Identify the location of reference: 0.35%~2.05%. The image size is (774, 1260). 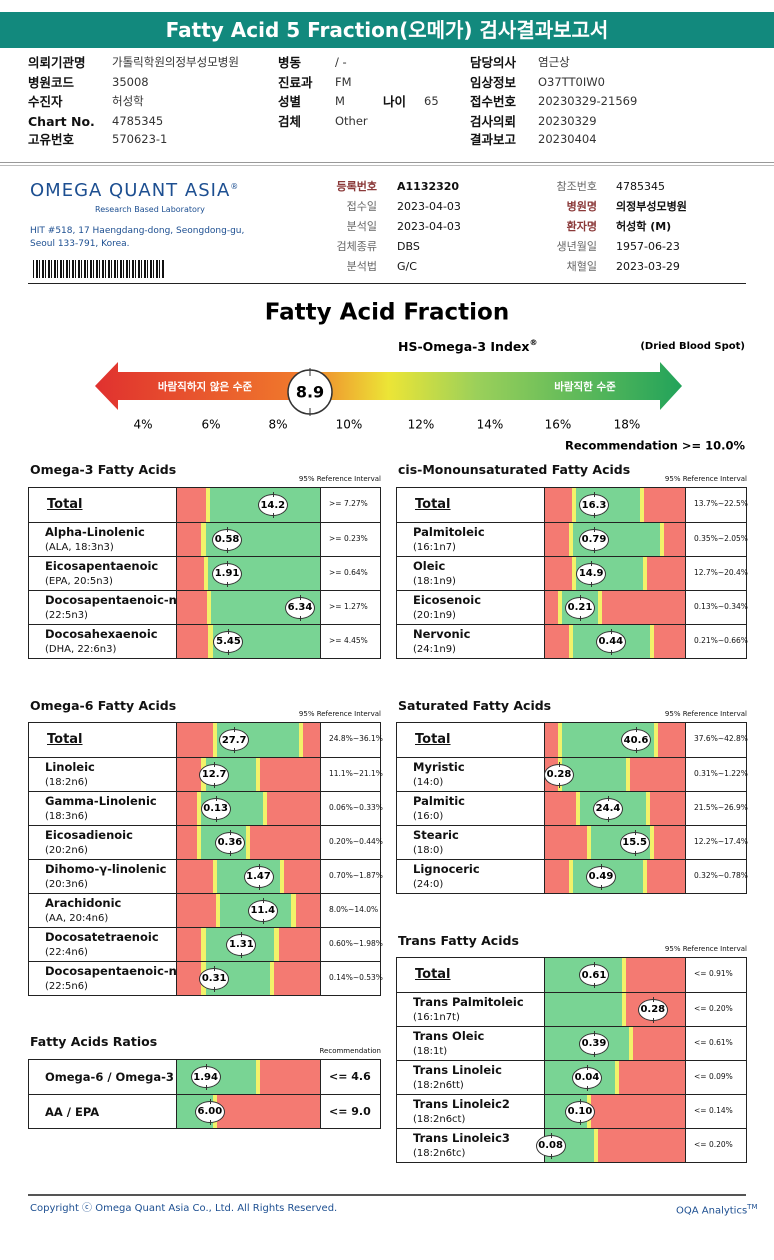
(721, 538).